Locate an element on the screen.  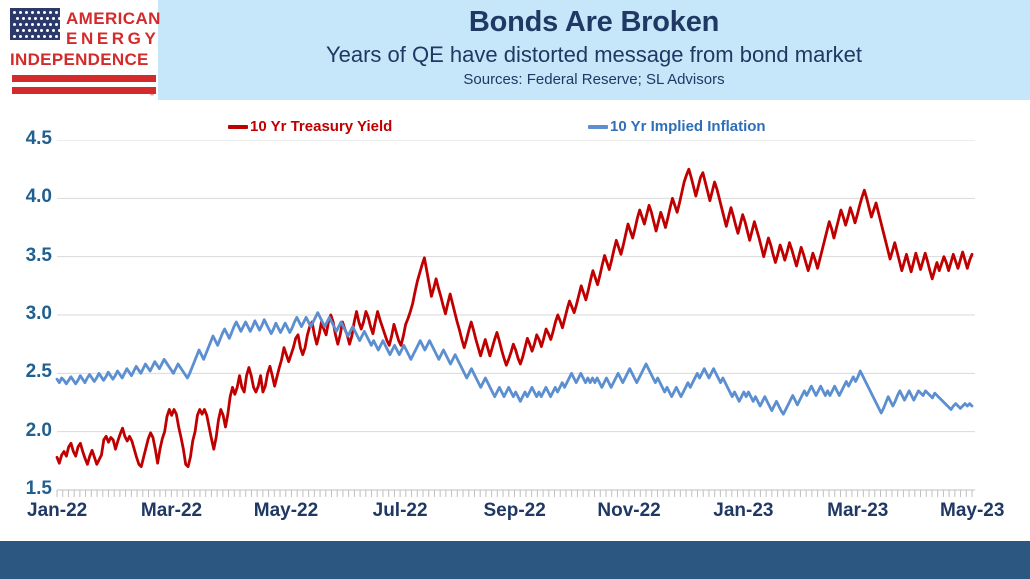
x-axis-tick-may-23: May-23 is located at coordinates (972, 510).